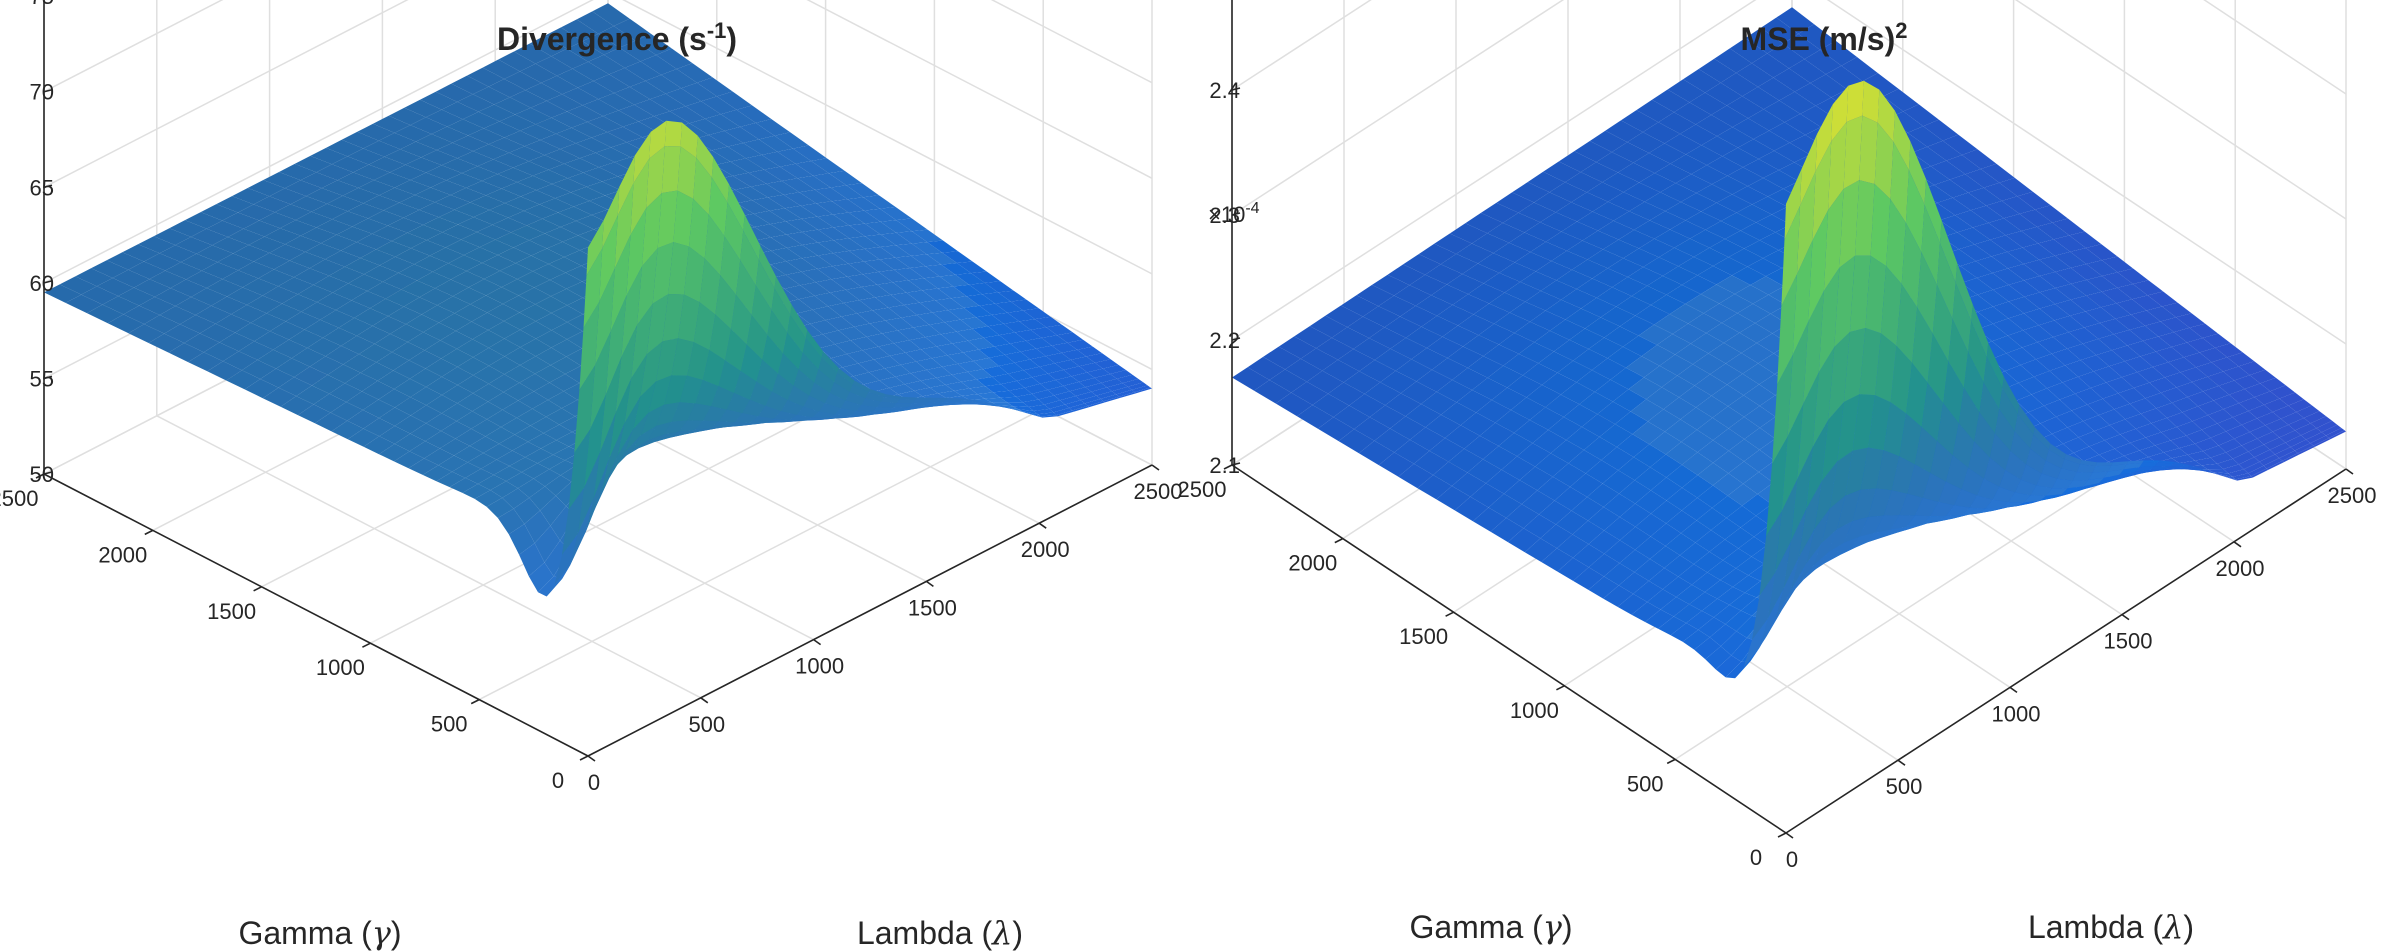 The width and height of the screenshot is (2390, 951). I want to click on x-tick-label: 2000, so click(1045, 549).